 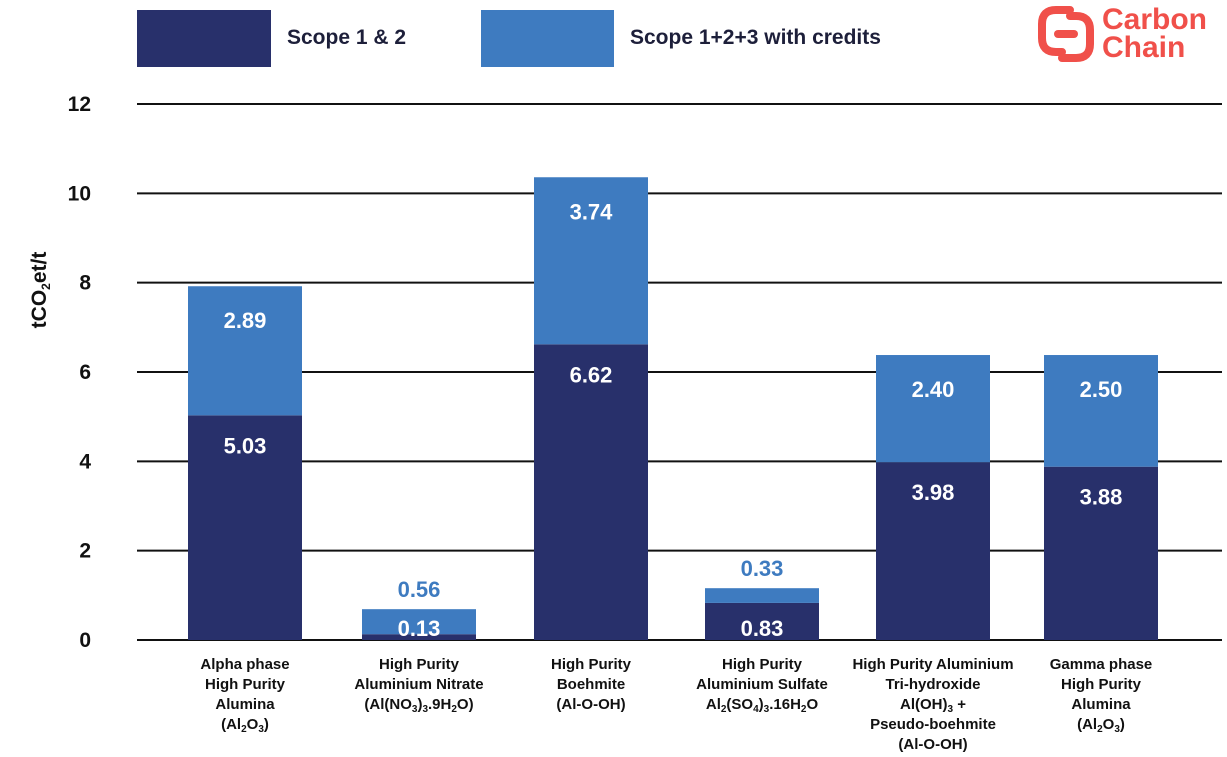 I want to click on x-category-label-text: Alpha phase, so click(x=245, y=664).